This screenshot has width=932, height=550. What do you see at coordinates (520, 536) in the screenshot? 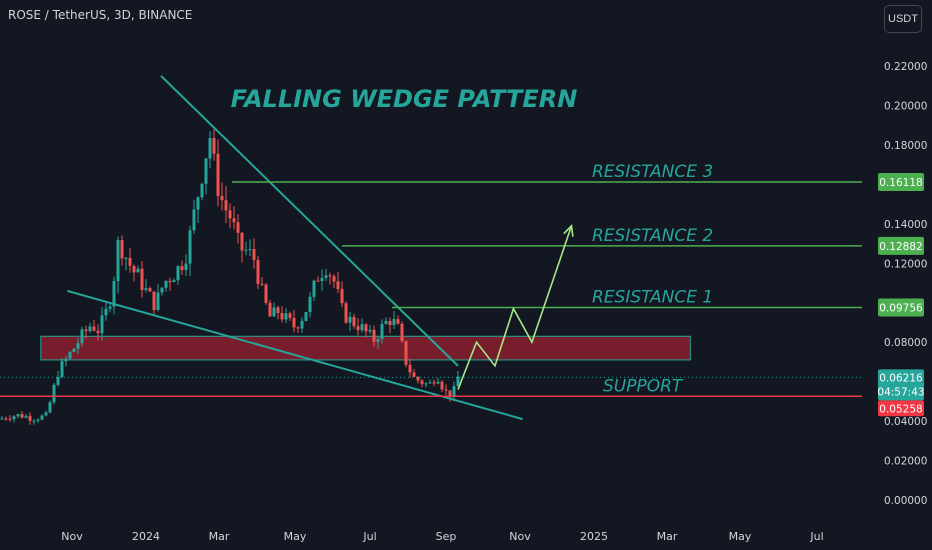
I see `x-tick-label: Nov` at bounding box center [520, 536].